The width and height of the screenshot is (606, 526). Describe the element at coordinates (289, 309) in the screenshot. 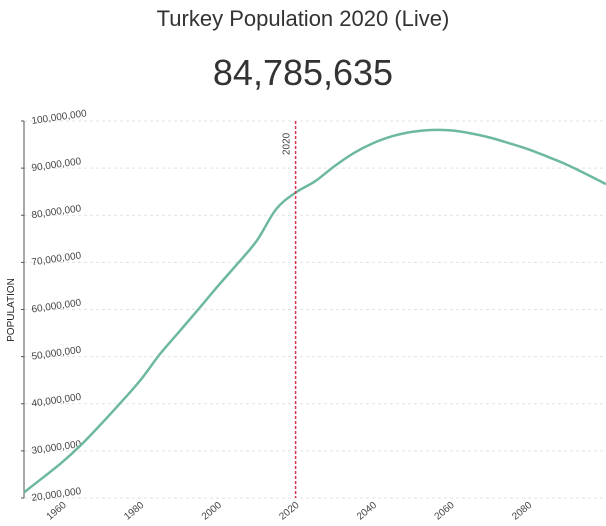

I see `year-marker: 2020` at that location.